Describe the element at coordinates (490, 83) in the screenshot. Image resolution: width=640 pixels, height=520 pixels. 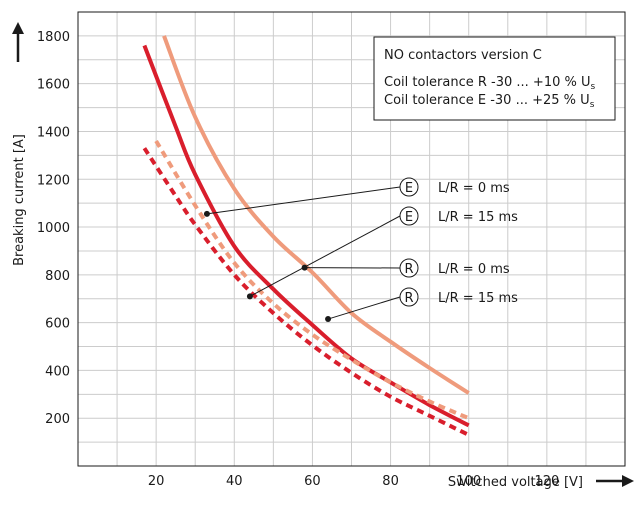
I see `info-box-line-r: Coil tolerance R -30 ... +10 % Us` at that location.